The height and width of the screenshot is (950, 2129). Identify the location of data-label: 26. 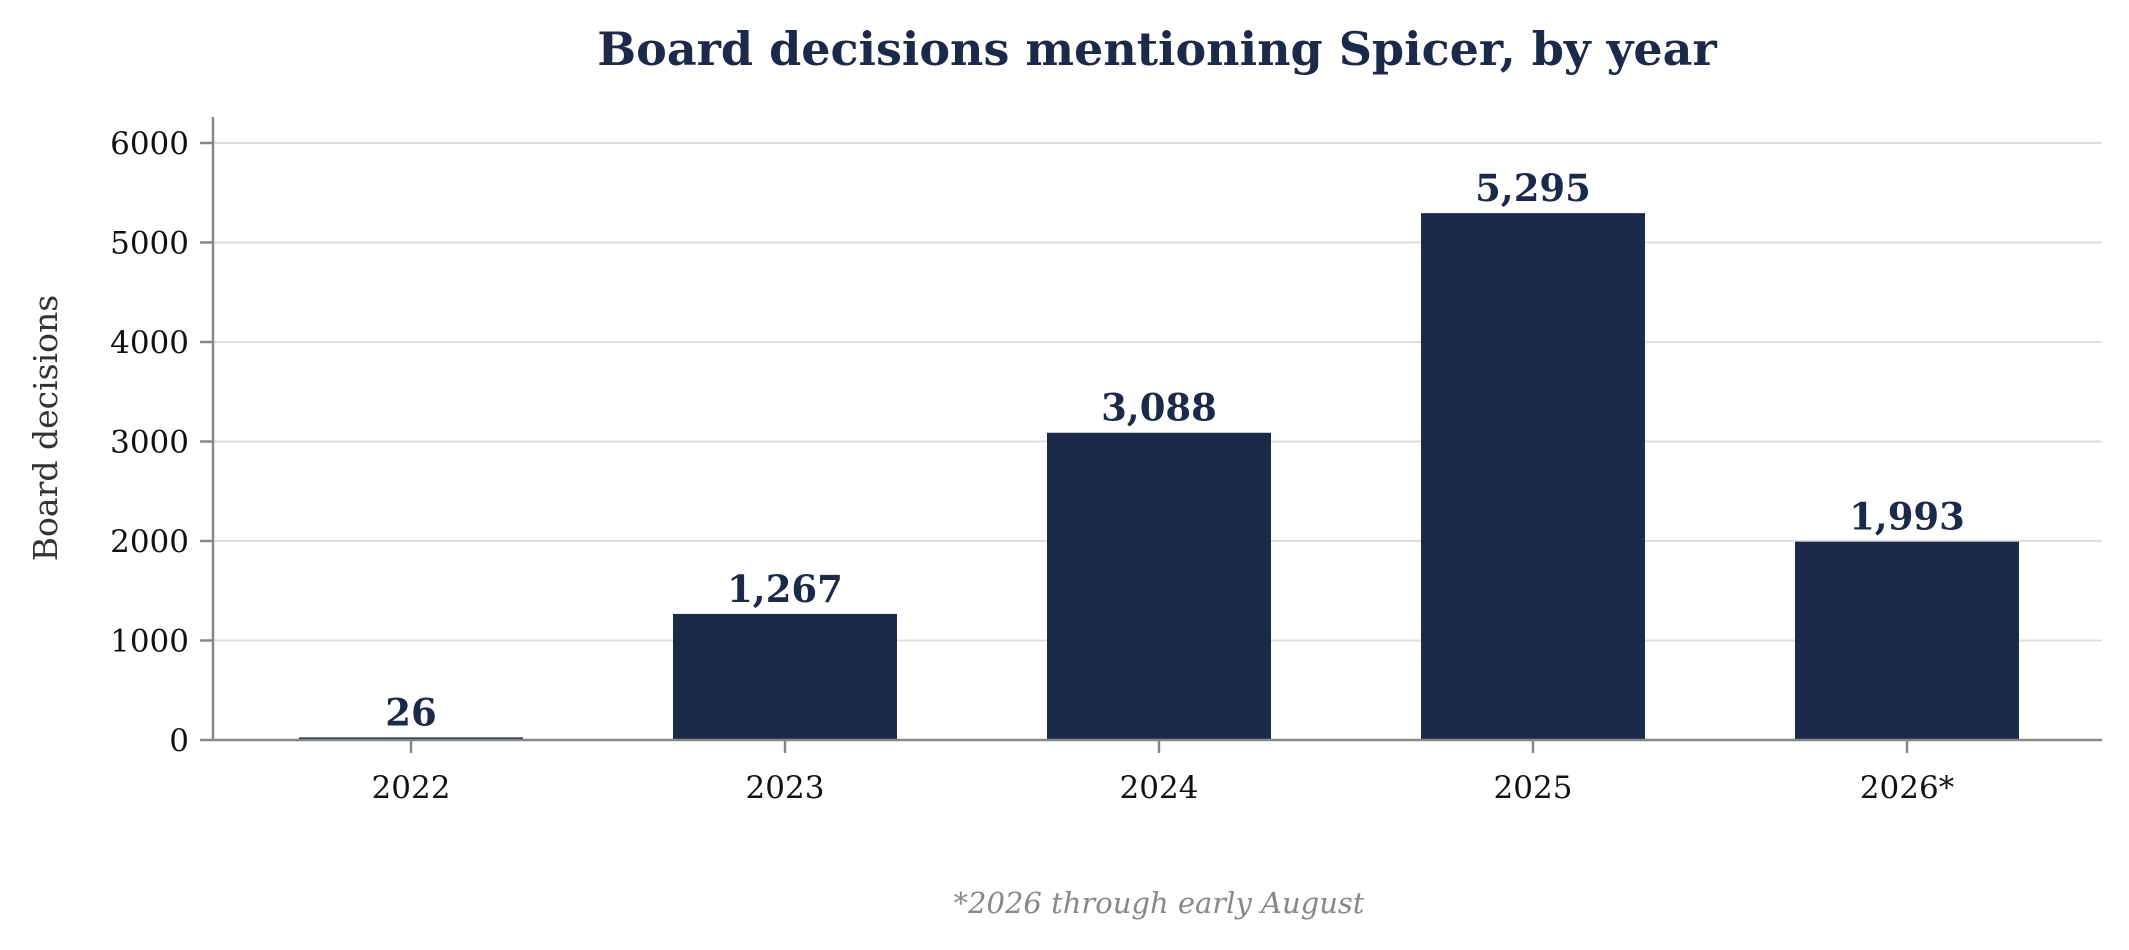
(411, 712).